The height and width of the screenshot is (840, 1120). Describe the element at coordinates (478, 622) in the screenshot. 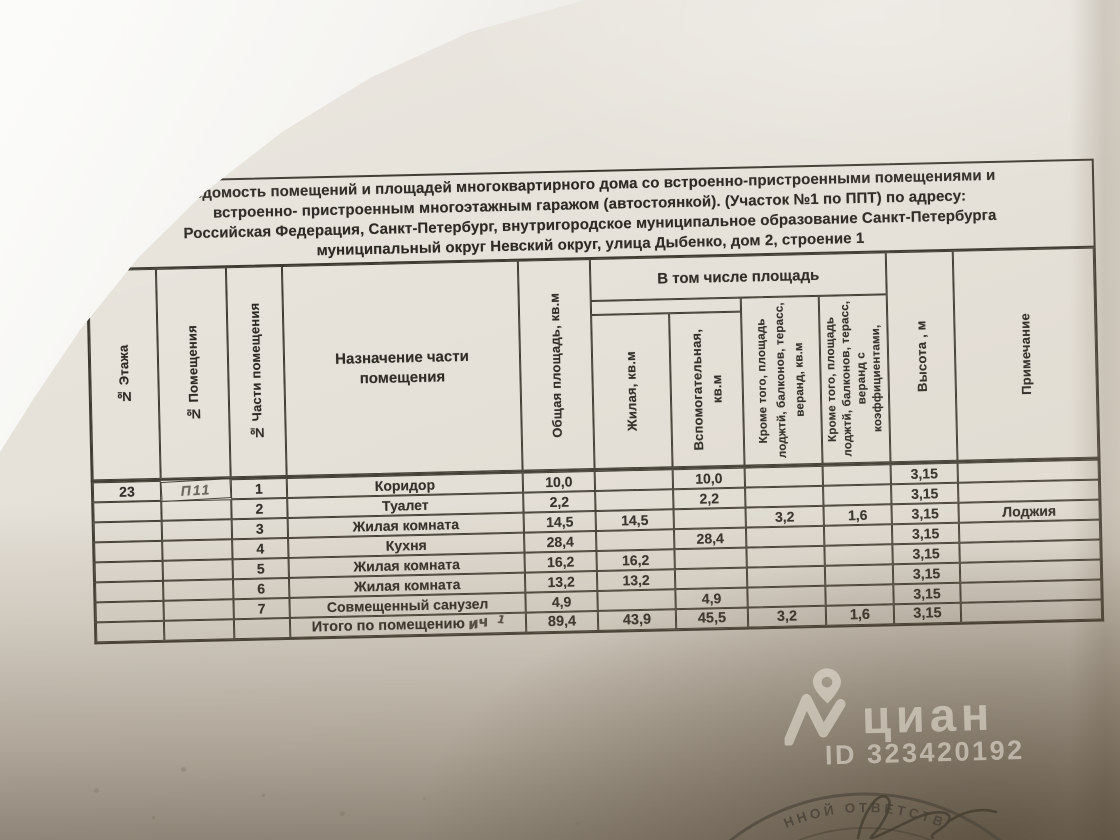

I see `handwritten-note: ич` at that location.